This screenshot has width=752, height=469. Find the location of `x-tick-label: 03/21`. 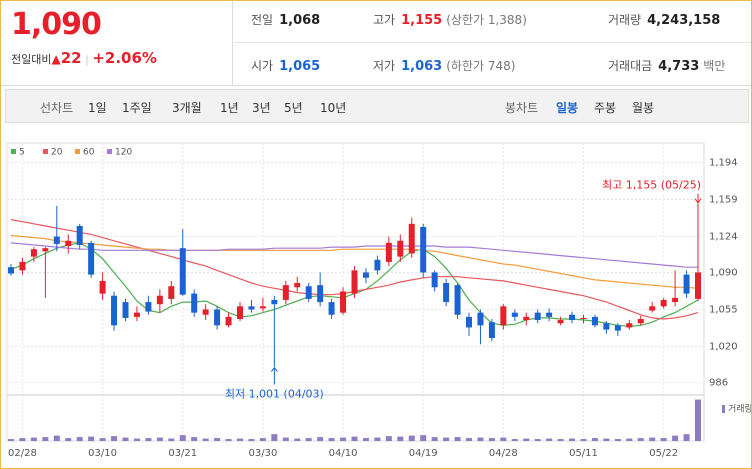

x-tick-label: 03/21 is located at coordinates (182, 453).